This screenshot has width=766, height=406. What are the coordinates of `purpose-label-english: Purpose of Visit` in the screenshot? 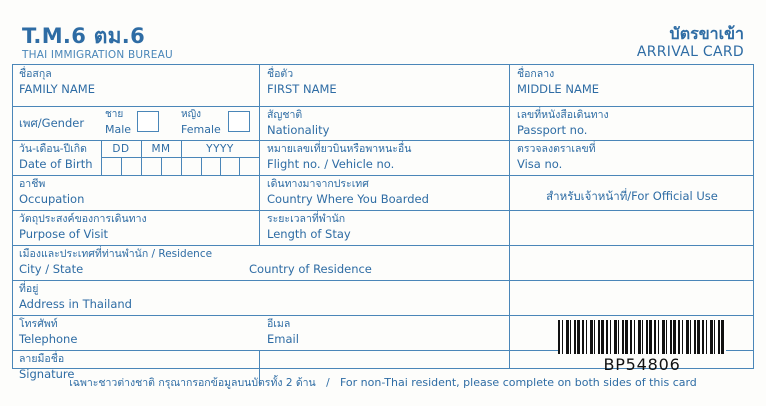 It's located at (64, 234).